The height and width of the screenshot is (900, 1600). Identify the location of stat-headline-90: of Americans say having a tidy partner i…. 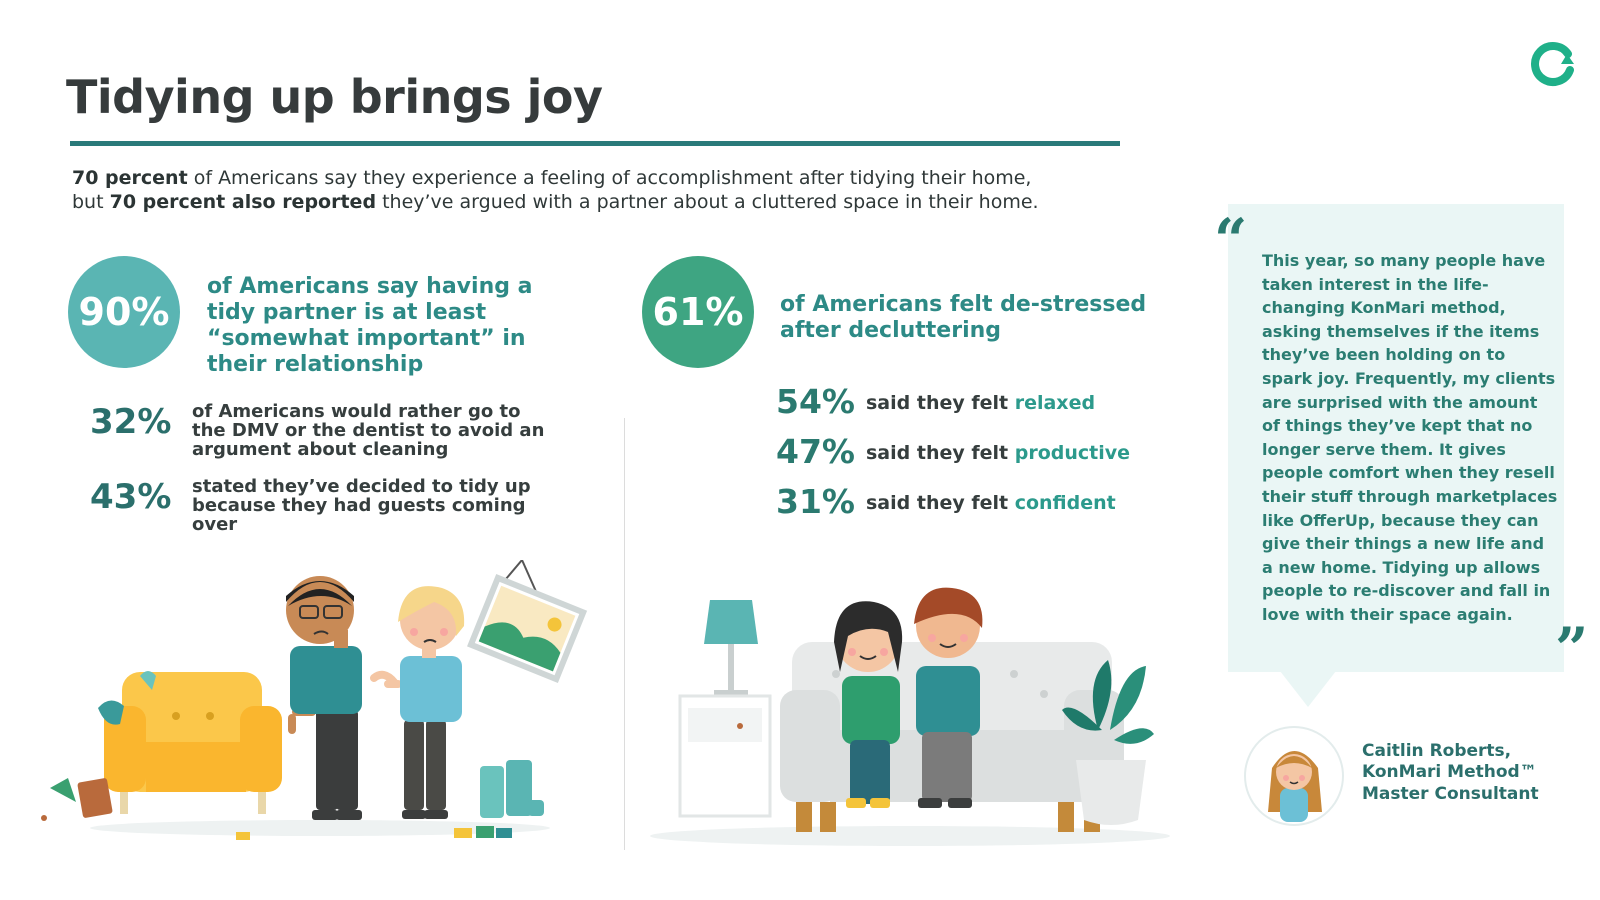
(370, 325).